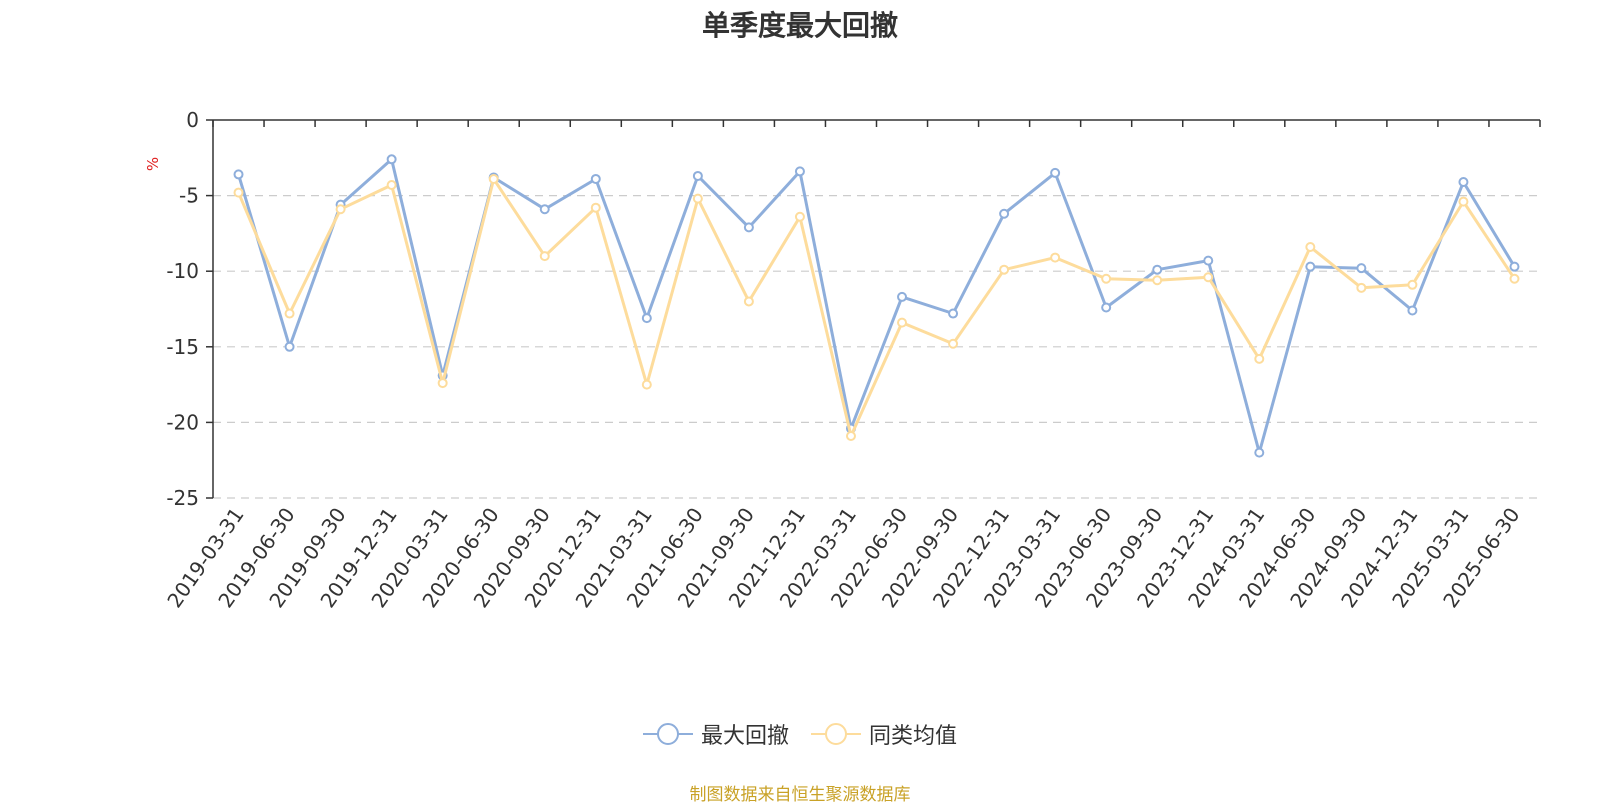  What do you see at coordinates (182, 271) in the screenshot?
I see `y-tick-label: -10` at bounding box center [182, 271].